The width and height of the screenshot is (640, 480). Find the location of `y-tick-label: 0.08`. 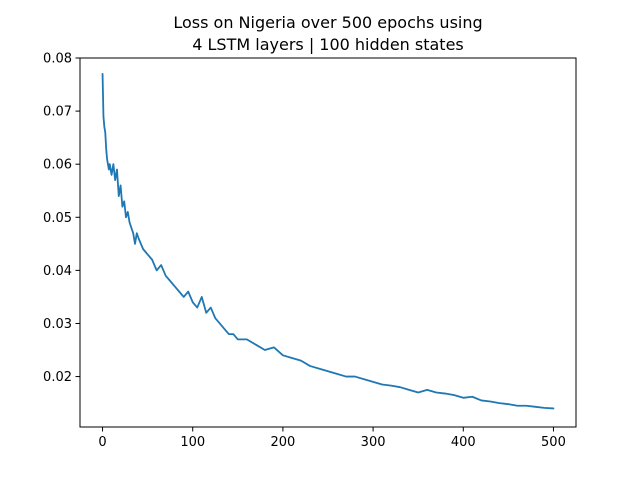

y-tick-label: 0.08 is located at coordinates (57, 59).